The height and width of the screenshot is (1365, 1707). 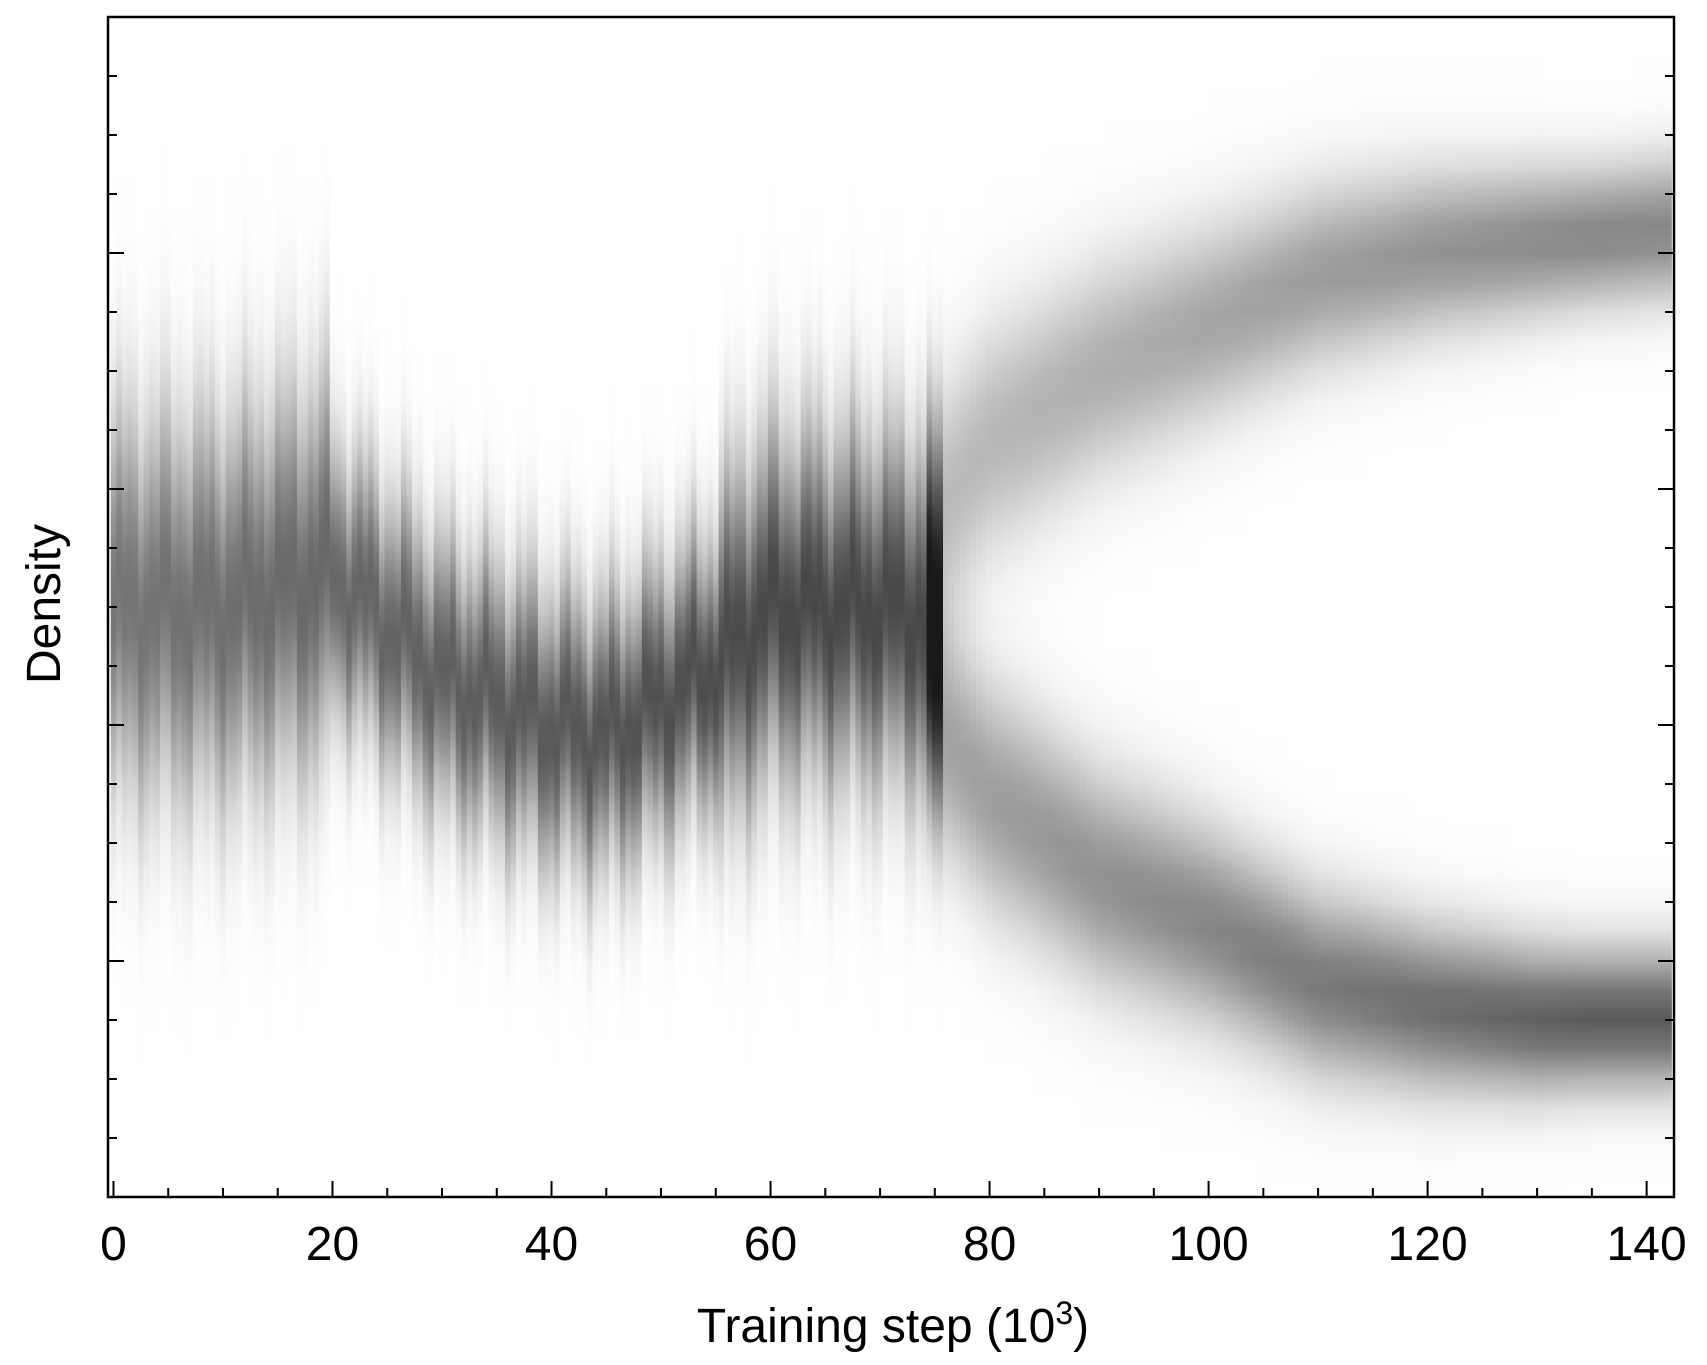 I want to click on x-tick-label: 40, so click(x=551, y=1244).